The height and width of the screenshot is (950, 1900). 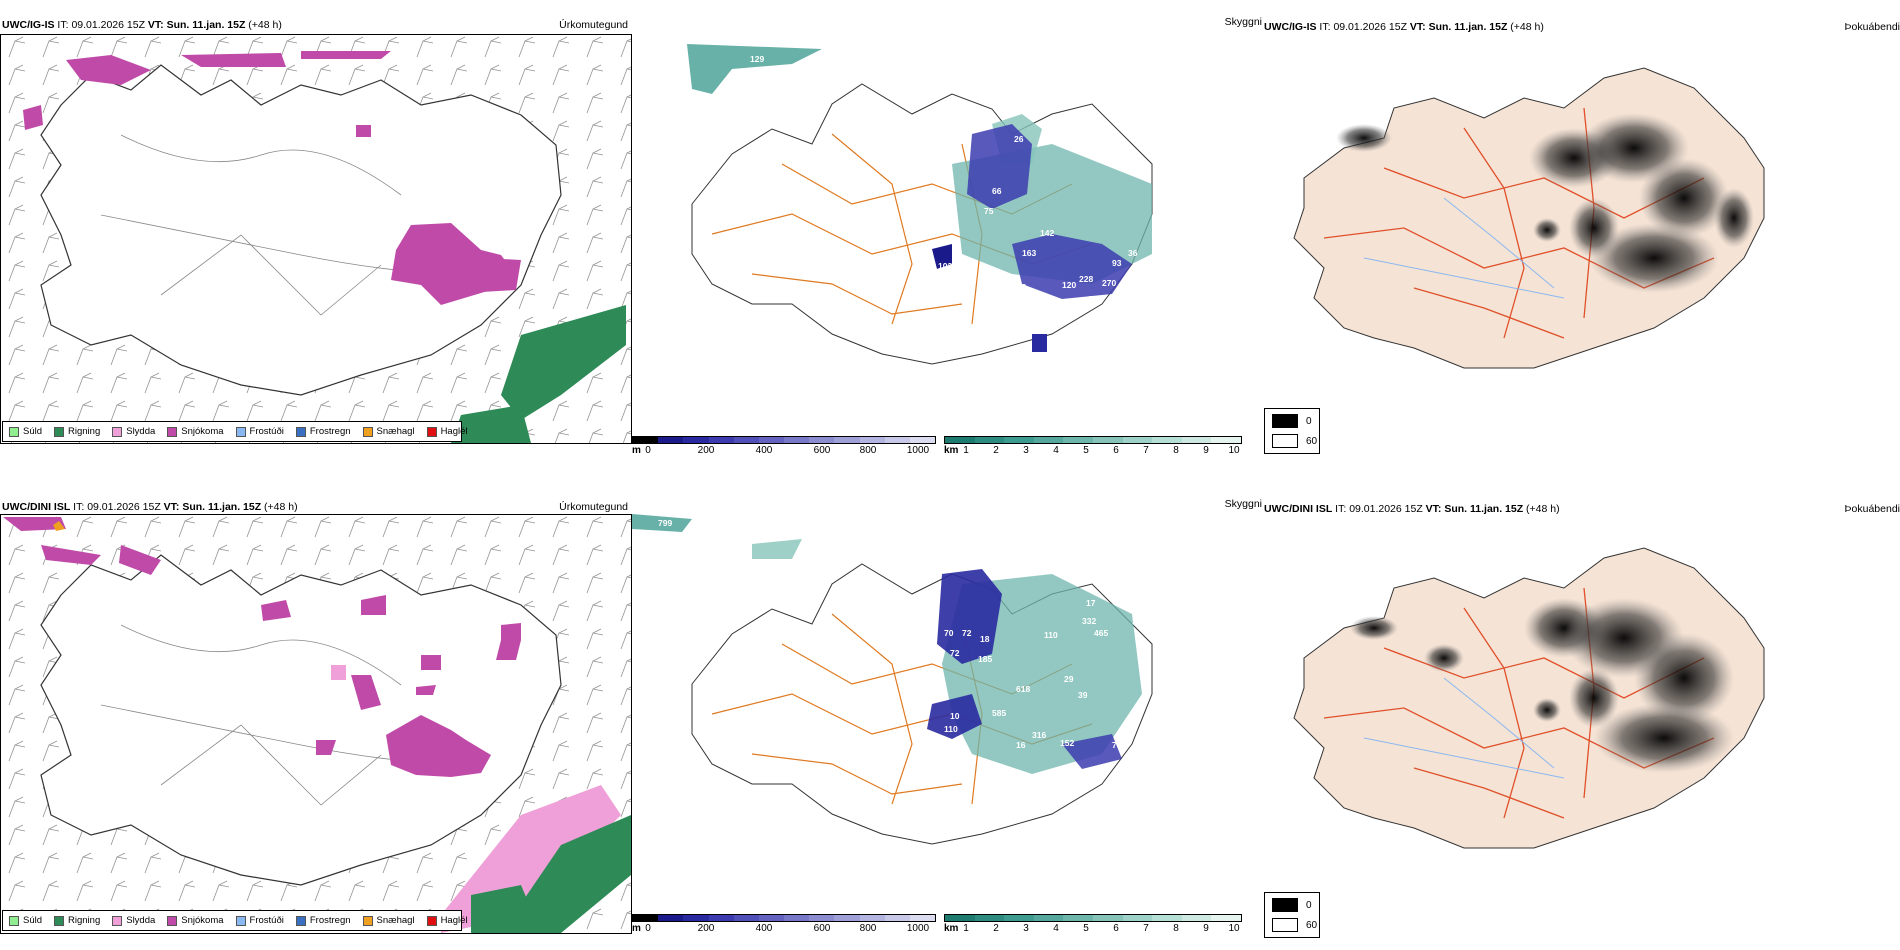 What do you see at coordinates (1069, 679) in the screenshot?
I see `value-label: 29` at bounding box center [1069, 679].